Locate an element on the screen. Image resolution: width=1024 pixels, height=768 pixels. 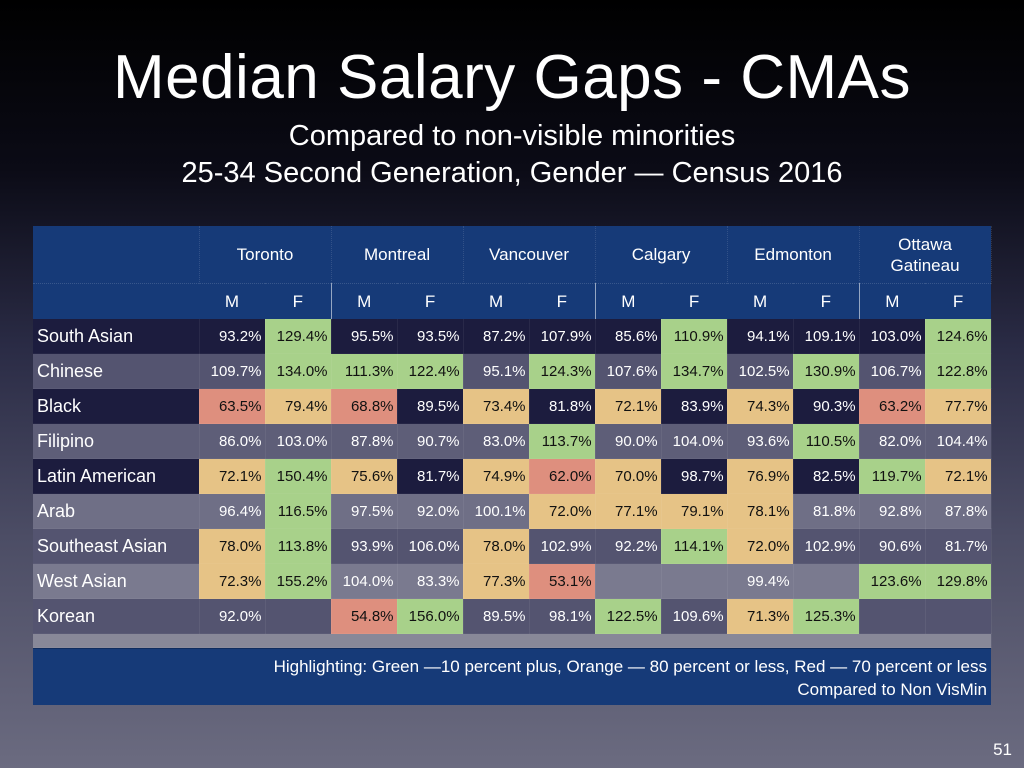
value-cell: 87.8% is located at coordinates (958, 511).